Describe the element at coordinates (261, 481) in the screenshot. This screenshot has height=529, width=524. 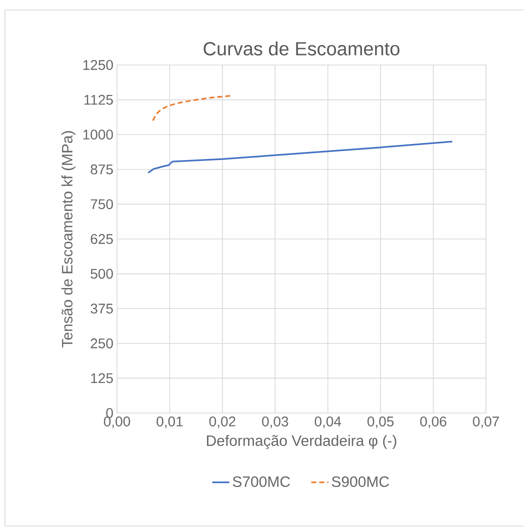
I see `legend-label: S700MC` at that location.